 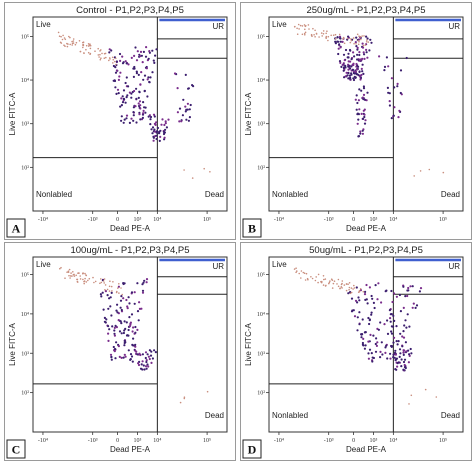 I want to click on x-tick-label: 10³, so click(x=138, y=220).